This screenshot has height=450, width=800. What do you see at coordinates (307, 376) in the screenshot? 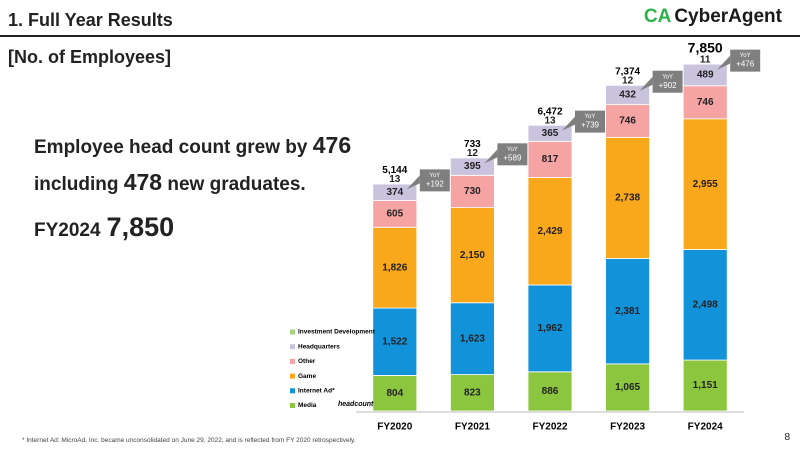
I see `legend-label: Game` at bounding box center [307, 376].